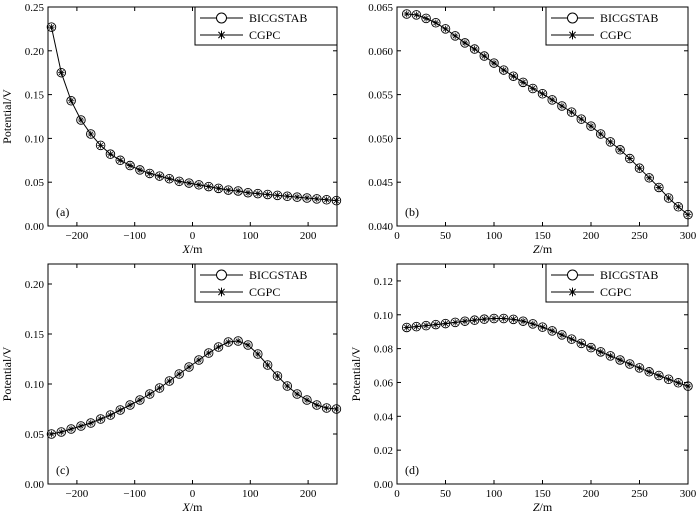 The image size is (700, 515). I want to click on x-axis-unit: /m, so click(196, 249).